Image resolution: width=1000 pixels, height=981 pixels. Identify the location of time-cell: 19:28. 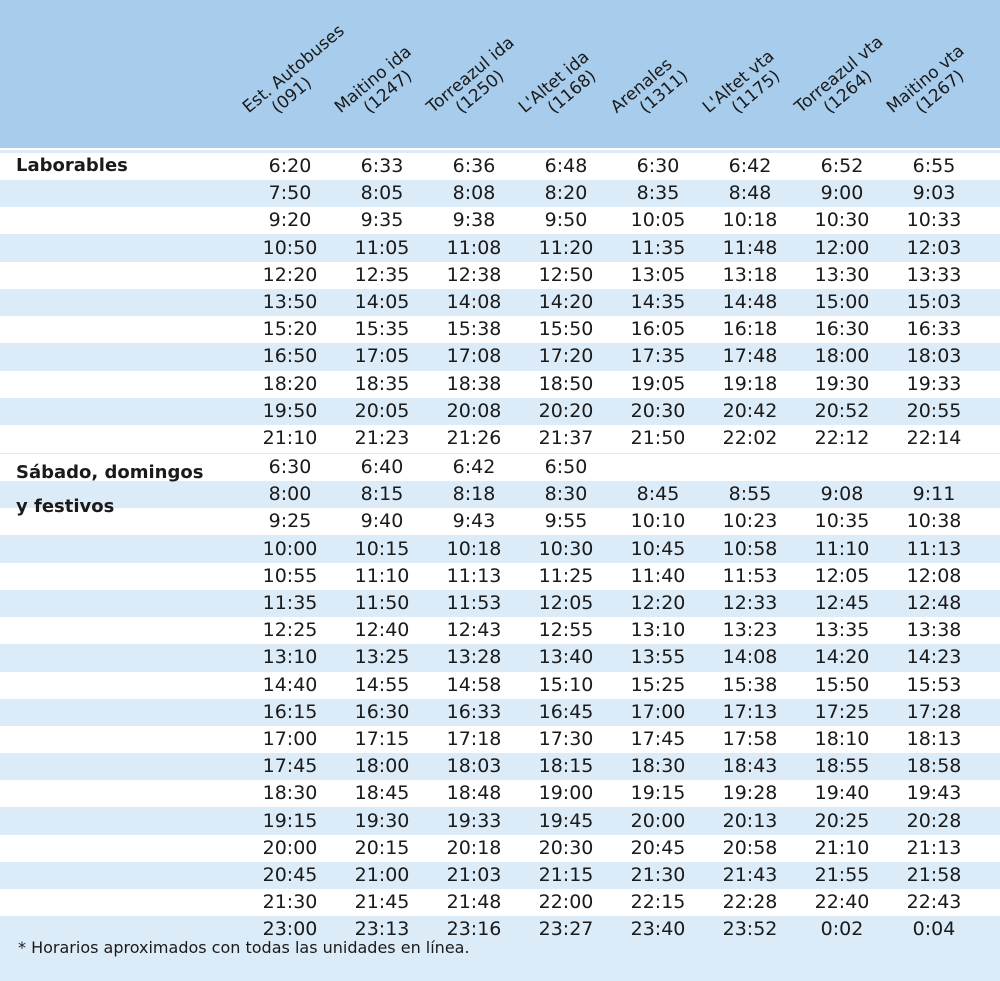
(750, 793).